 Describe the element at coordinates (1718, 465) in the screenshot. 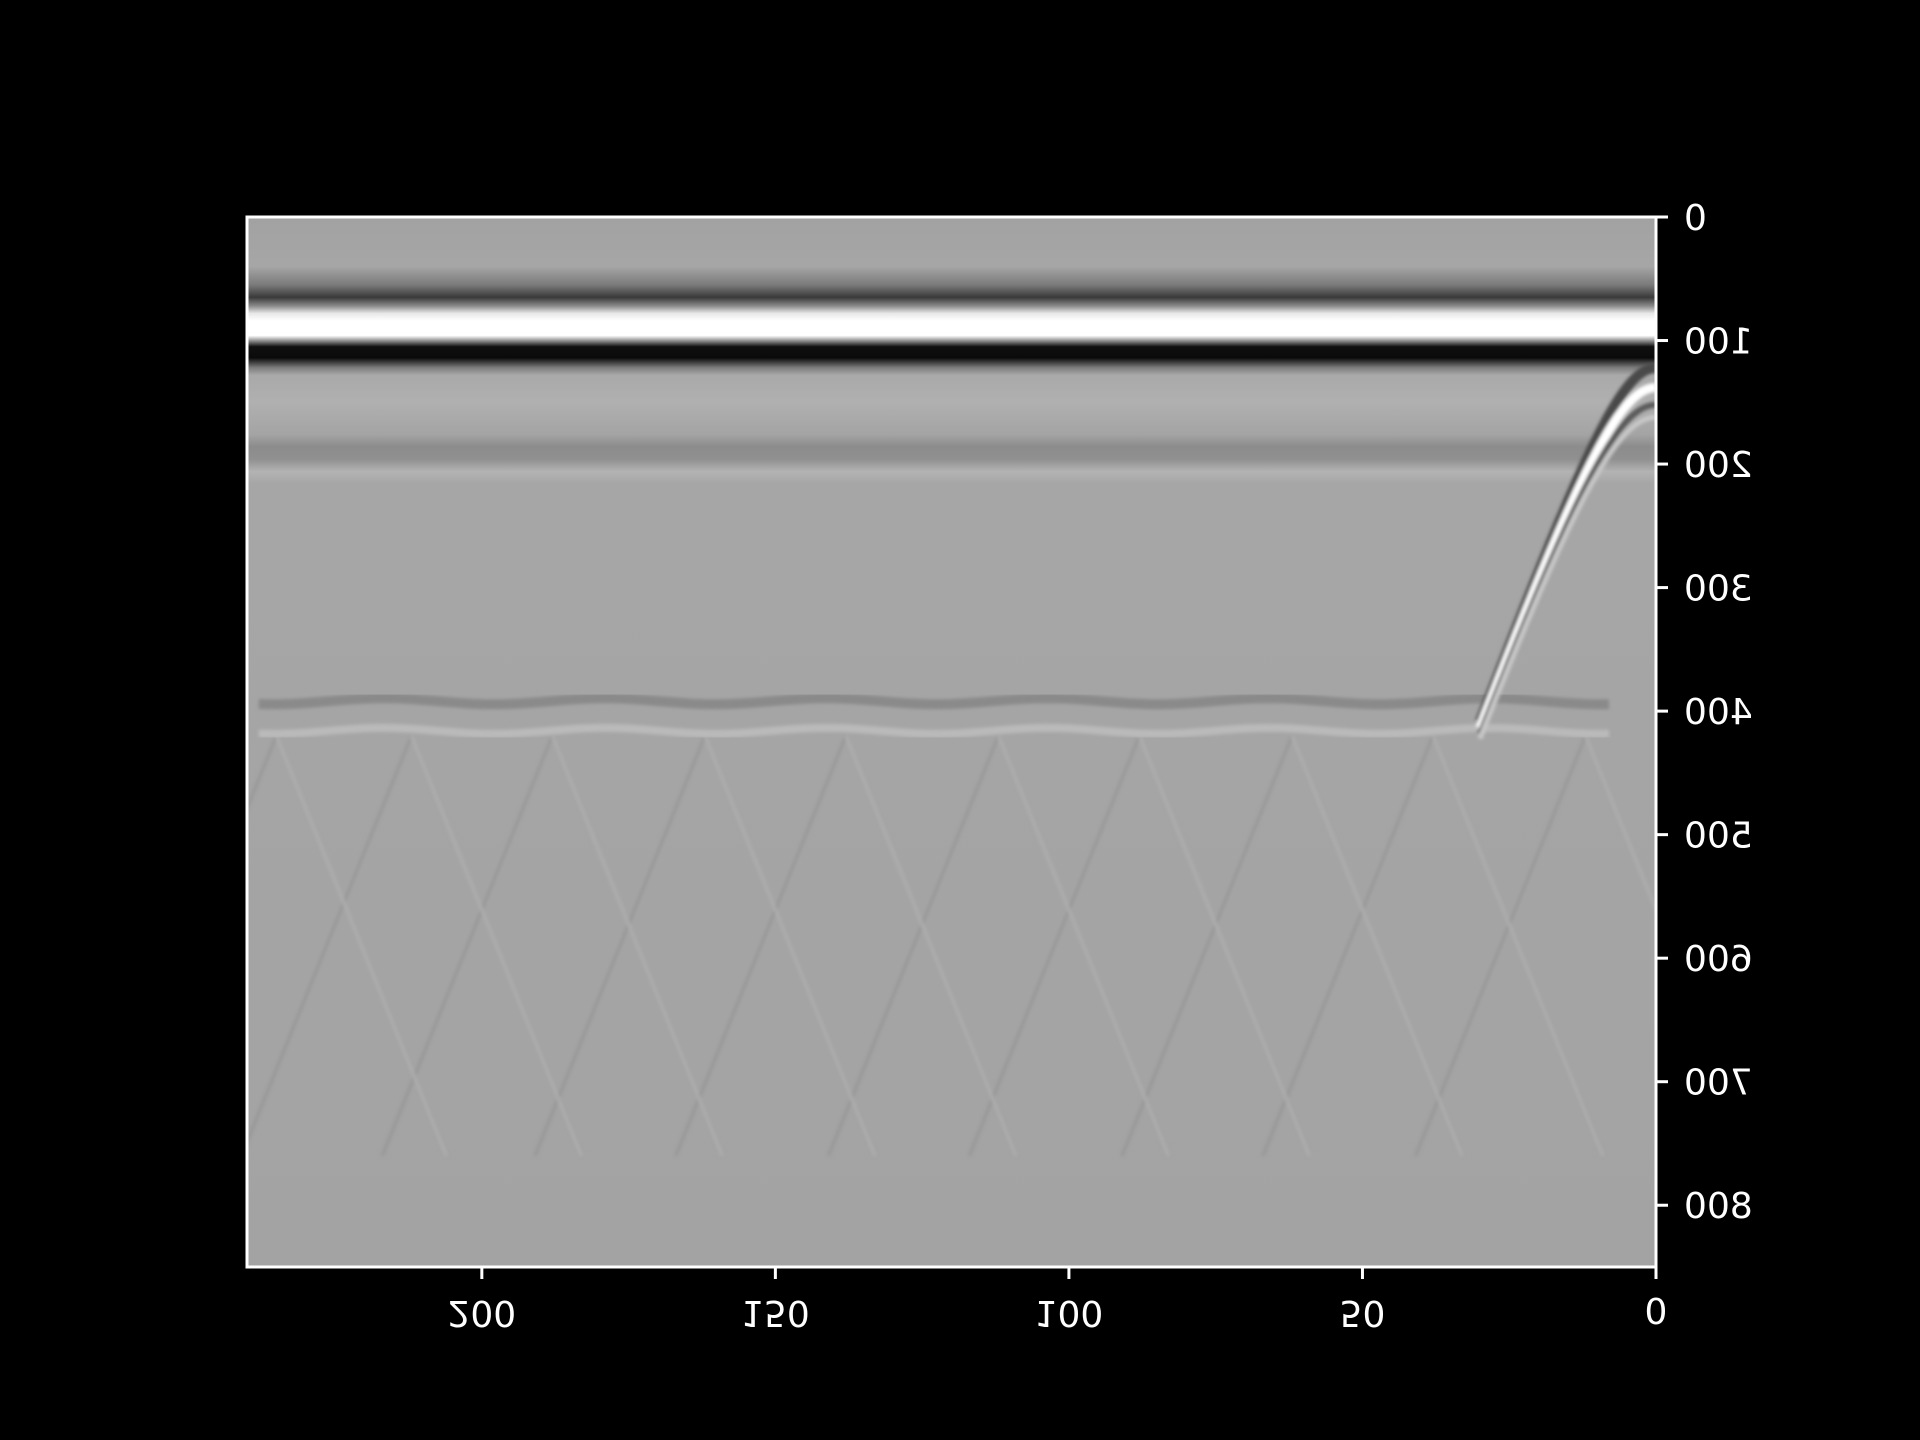

I see `y-tick-label: 200` at that location.